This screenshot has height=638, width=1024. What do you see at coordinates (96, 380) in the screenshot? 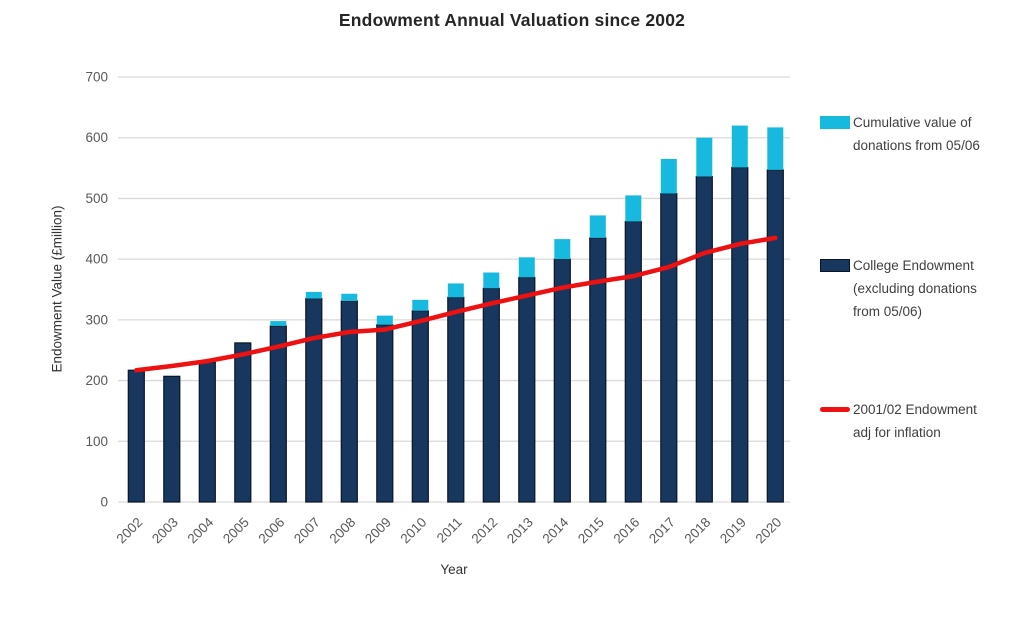
I see `y-tick-label-200: 200` at bounding box center [96, 380].